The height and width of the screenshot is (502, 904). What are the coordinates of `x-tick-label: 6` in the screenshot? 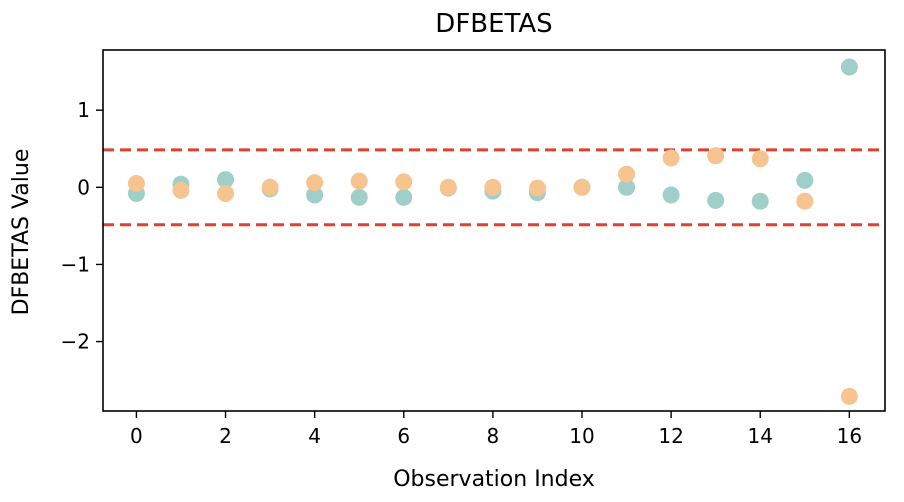 It's located at (403, 436).